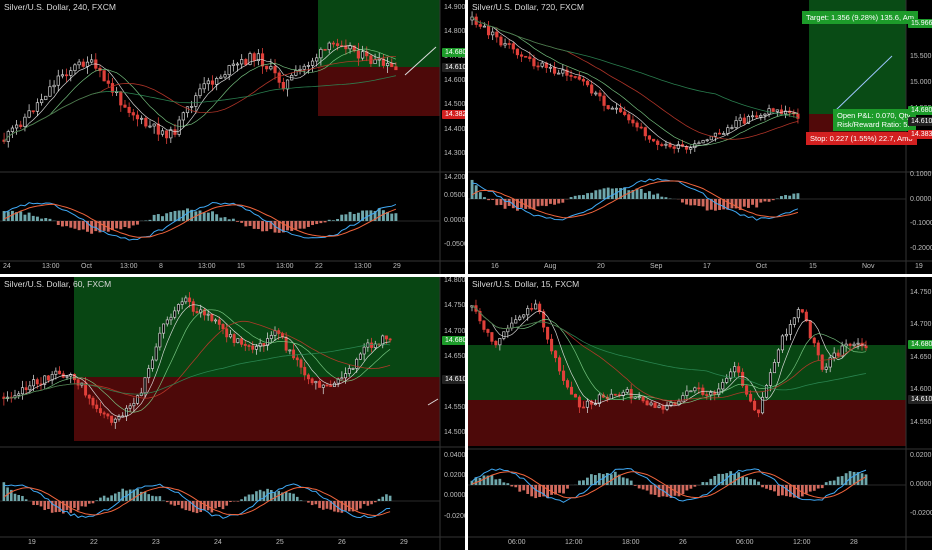  Describe the element at coordinates (454, 496) in the screenshot. I see `macd-axis-tick: 0.0000` at that location.